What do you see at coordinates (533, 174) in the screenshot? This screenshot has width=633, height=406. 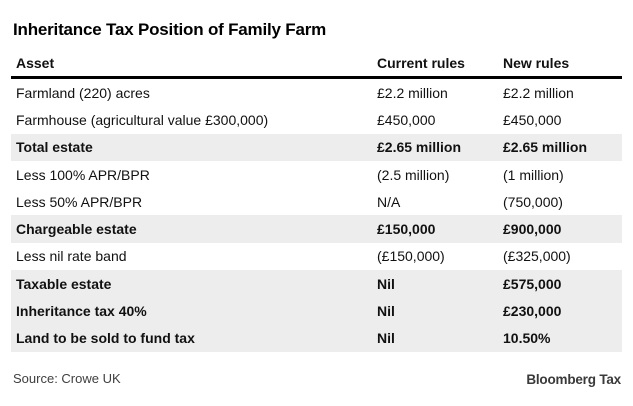 I see `new-rules-cell: (1 million)` at bounding box center [533, 174].